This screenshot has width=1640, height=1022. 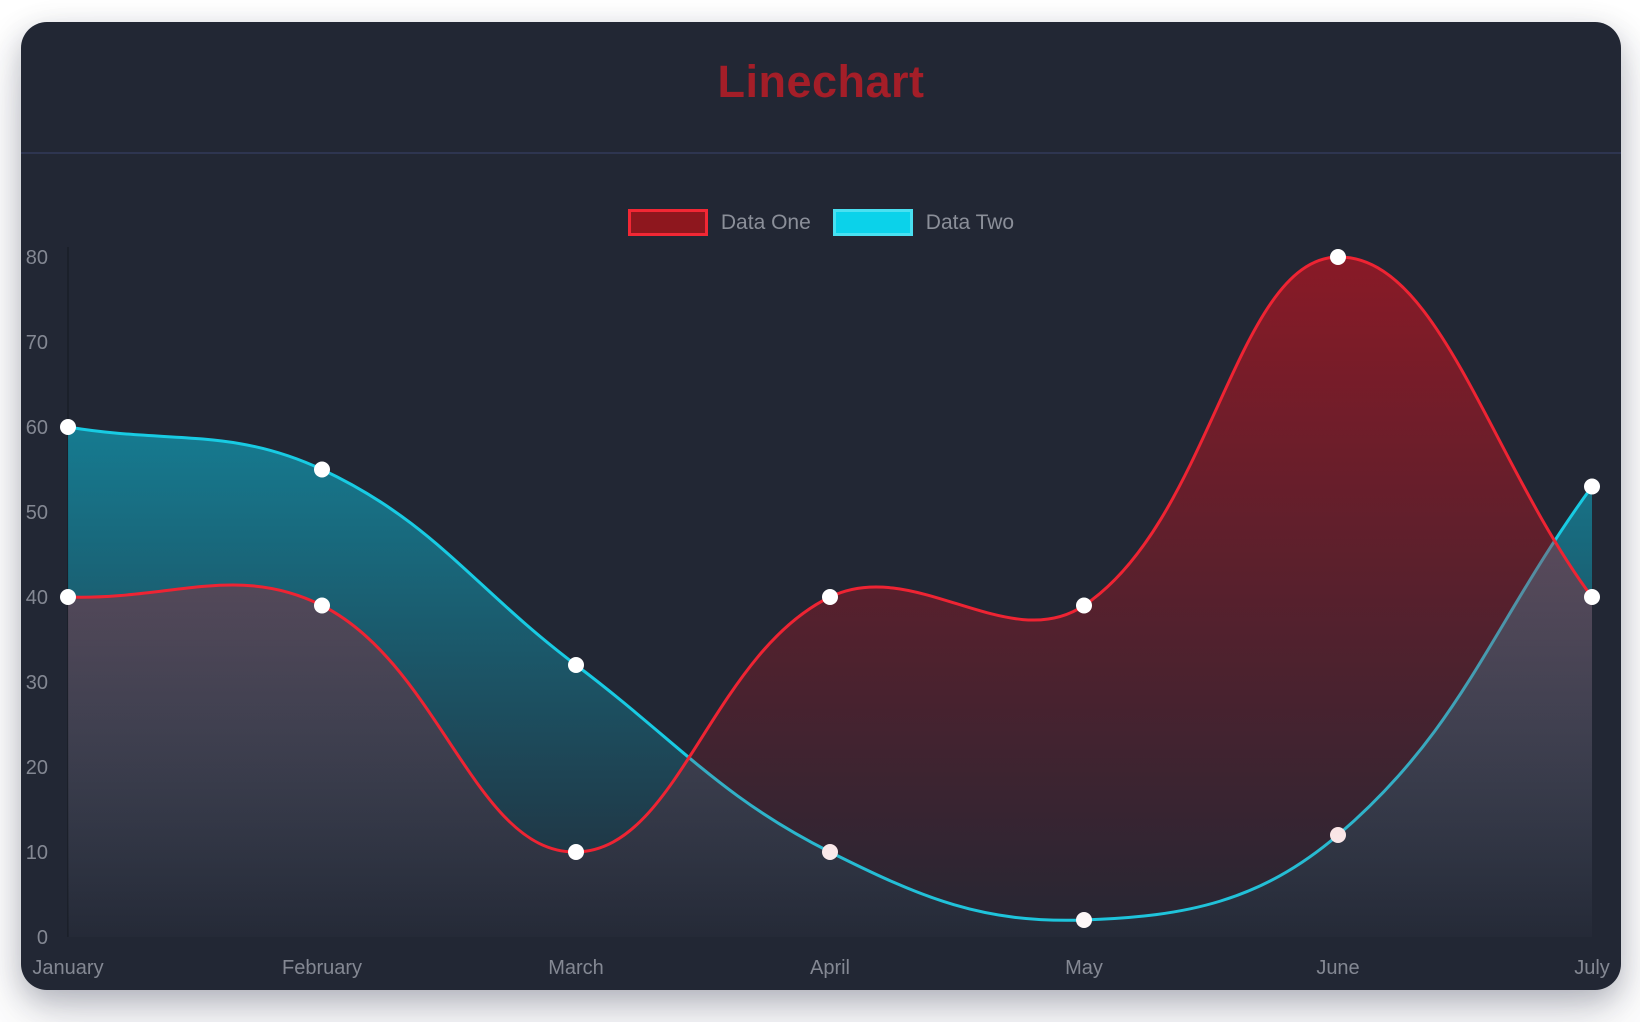 I want to click on data-point-data-one-june, so click(x=1338, y=257).